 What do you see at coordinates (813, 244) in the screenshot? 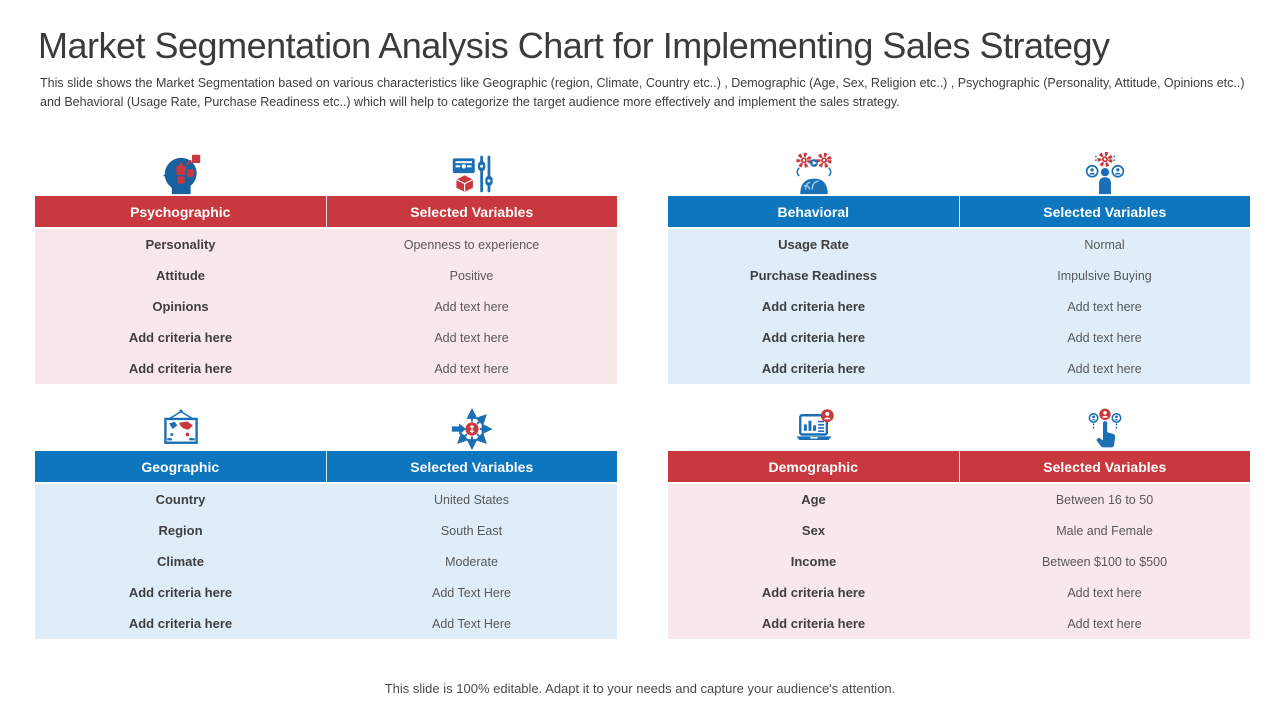
I see `criteria-cell: Usage Rate` at bounding box center [813, 244].